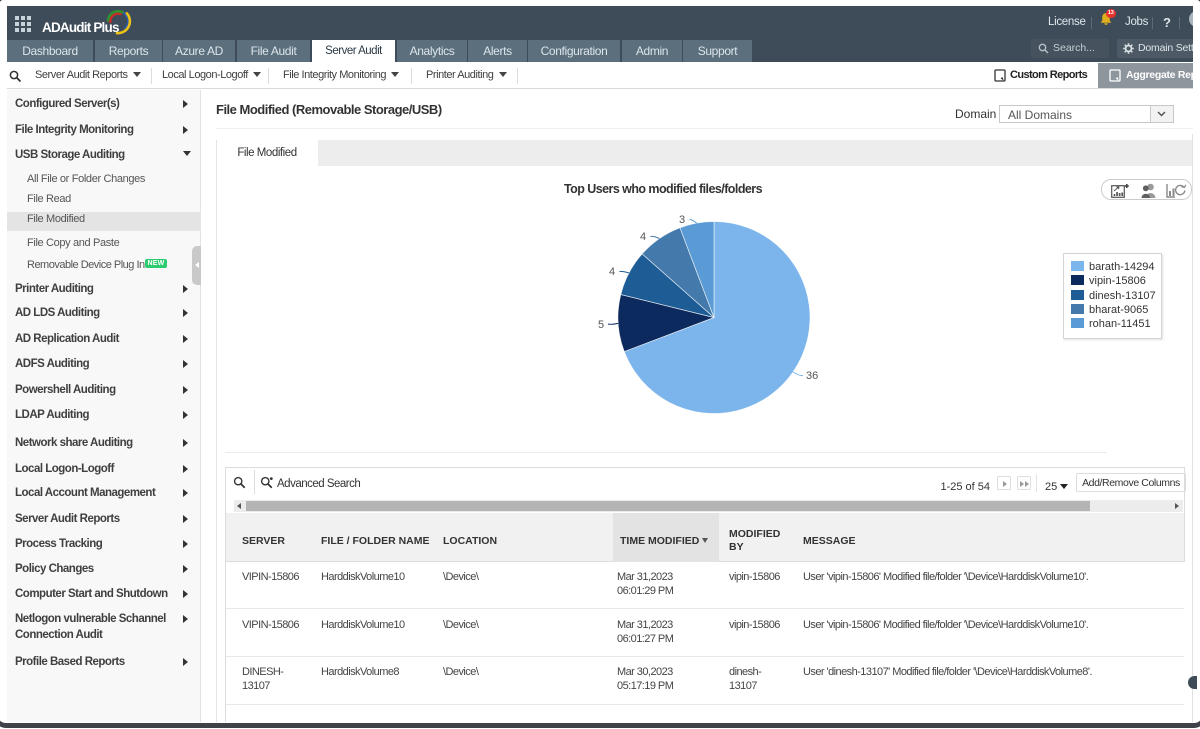 The height and width of the screenshot is (729, 1200). Describe the element at coordinates (812, 376) in the screenshot. I see `svg-text: 36` at that location.